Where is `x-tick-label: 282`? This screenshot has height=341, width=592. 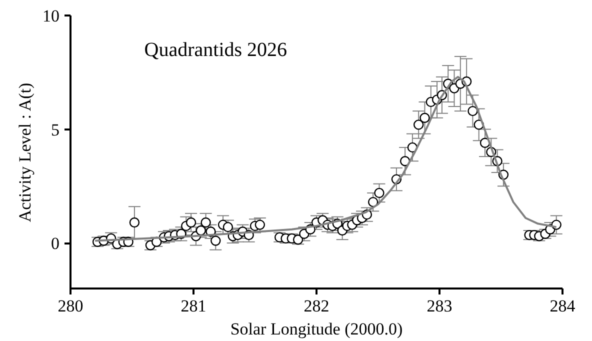
x-tick-label: 282 is located at coordinates (317, 306).